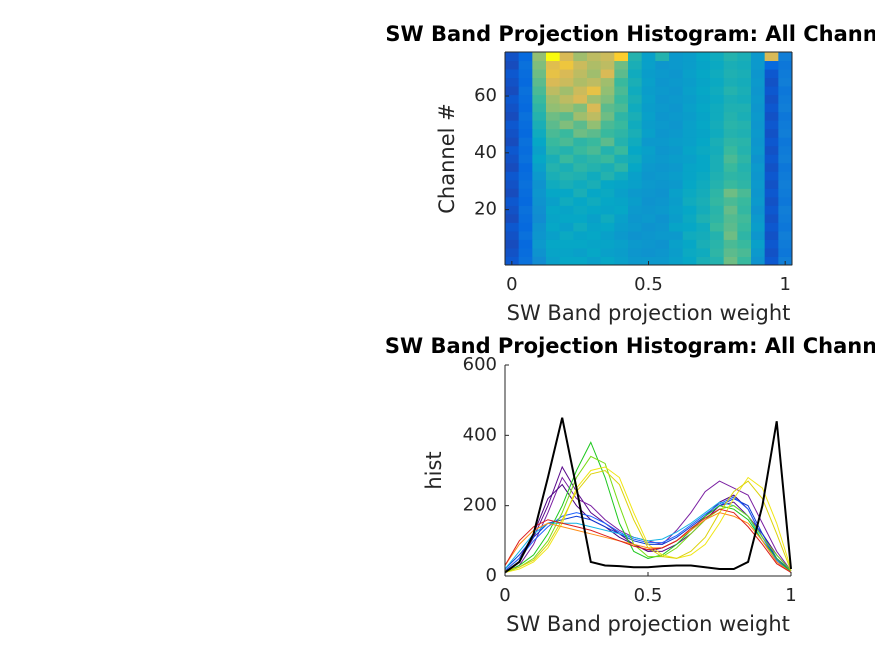  Describe the element at coordinates (485, 152) in the screenshot. I see `y-tick-label: 40` at that location.